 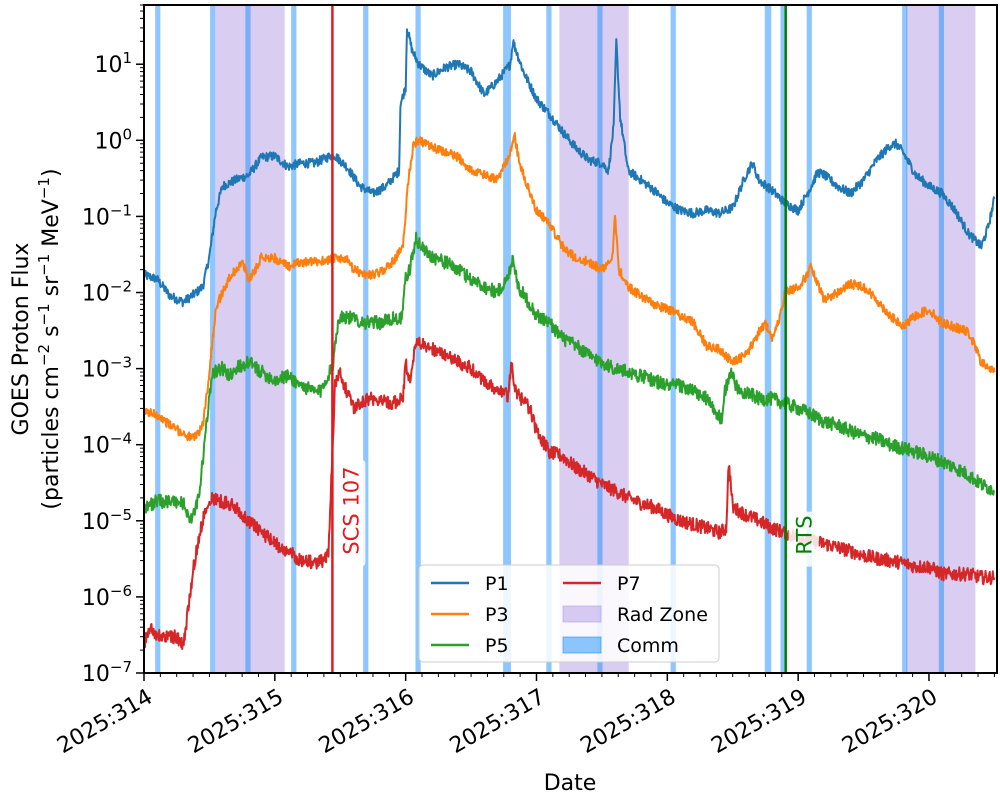 I want to click on vline-label: RTS, so click(x=805, y=534).